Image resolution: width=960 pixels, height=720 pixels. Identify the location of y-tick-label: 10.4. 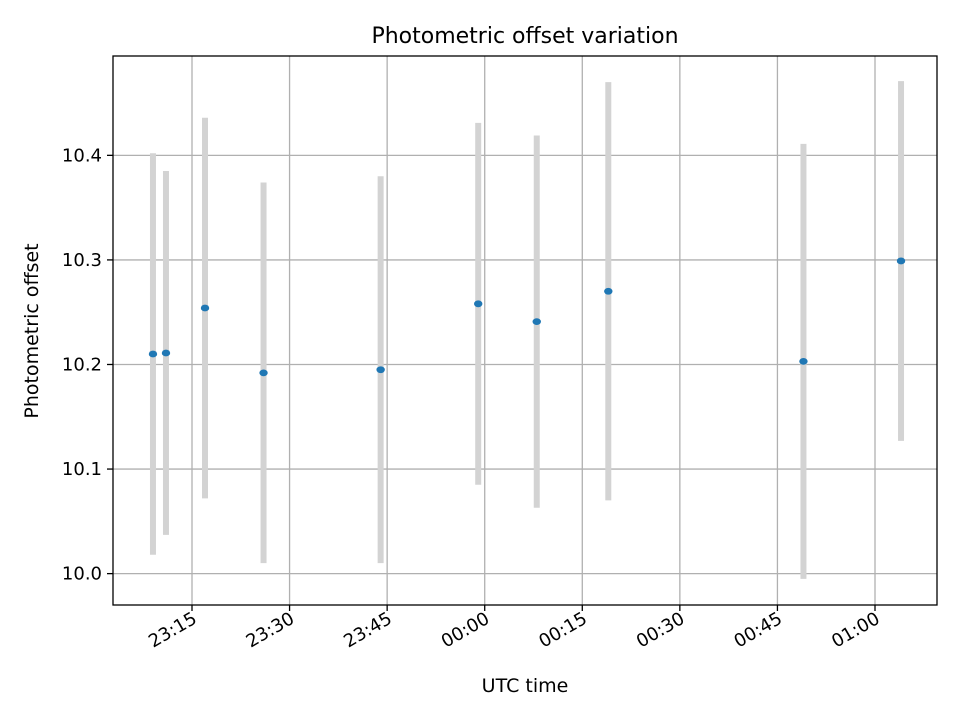
(82, 155).